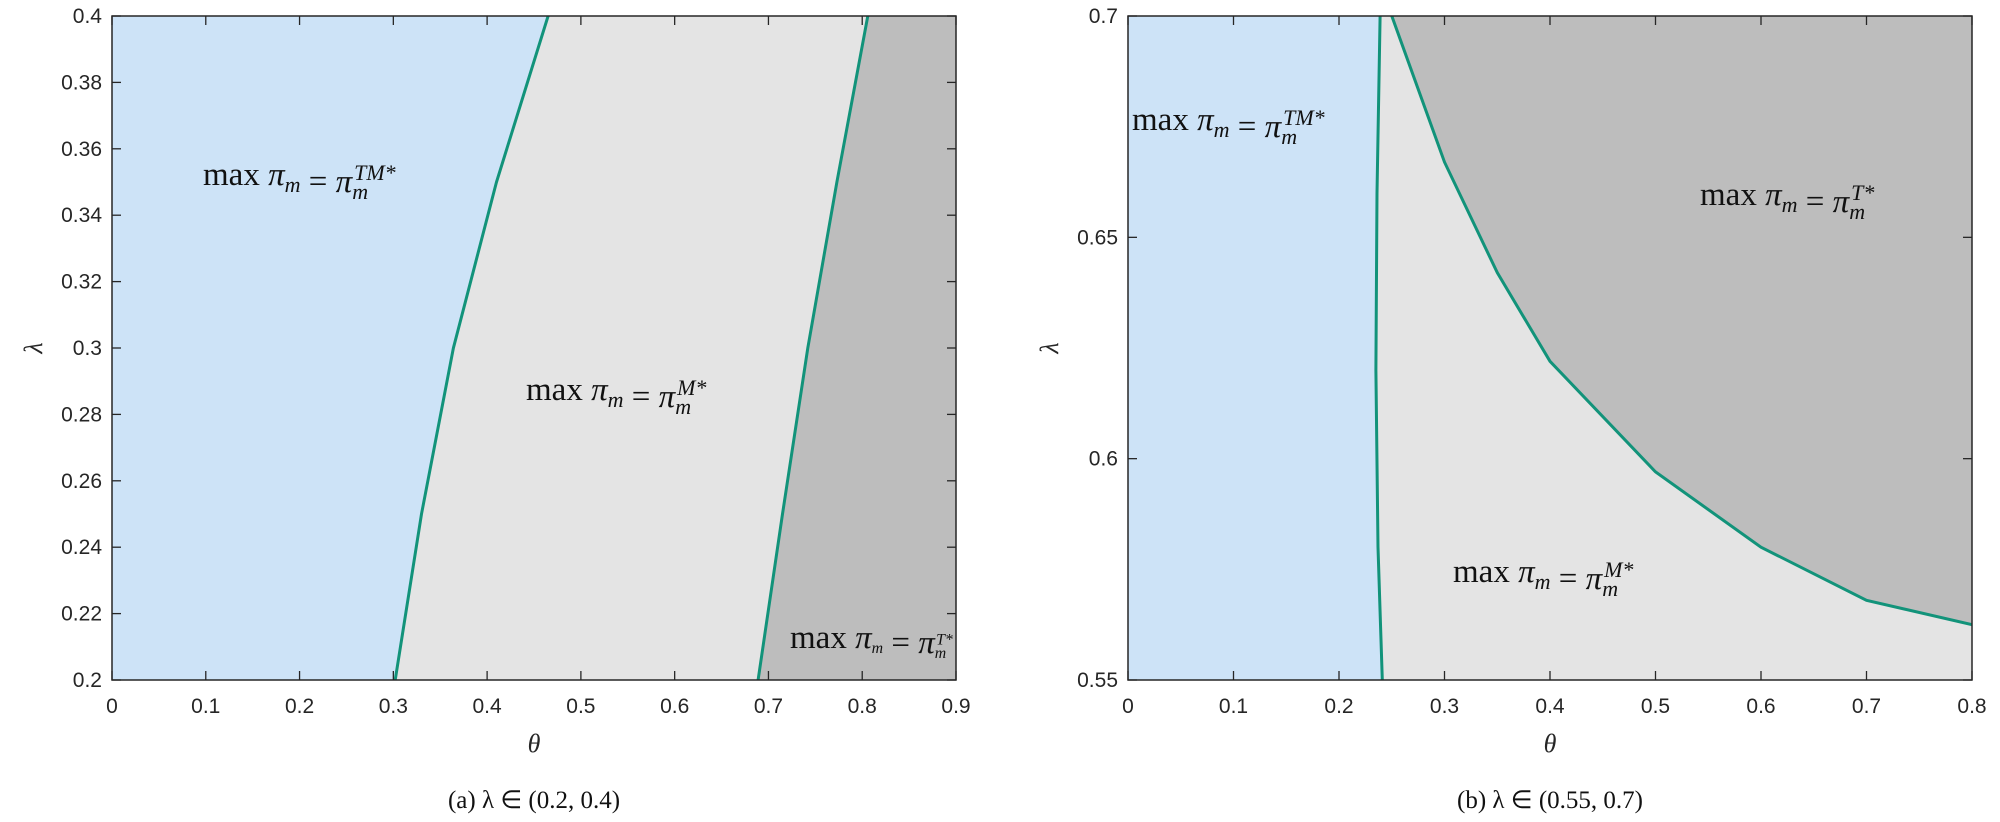  I want to click on region-fill-right, so click(857, 348).